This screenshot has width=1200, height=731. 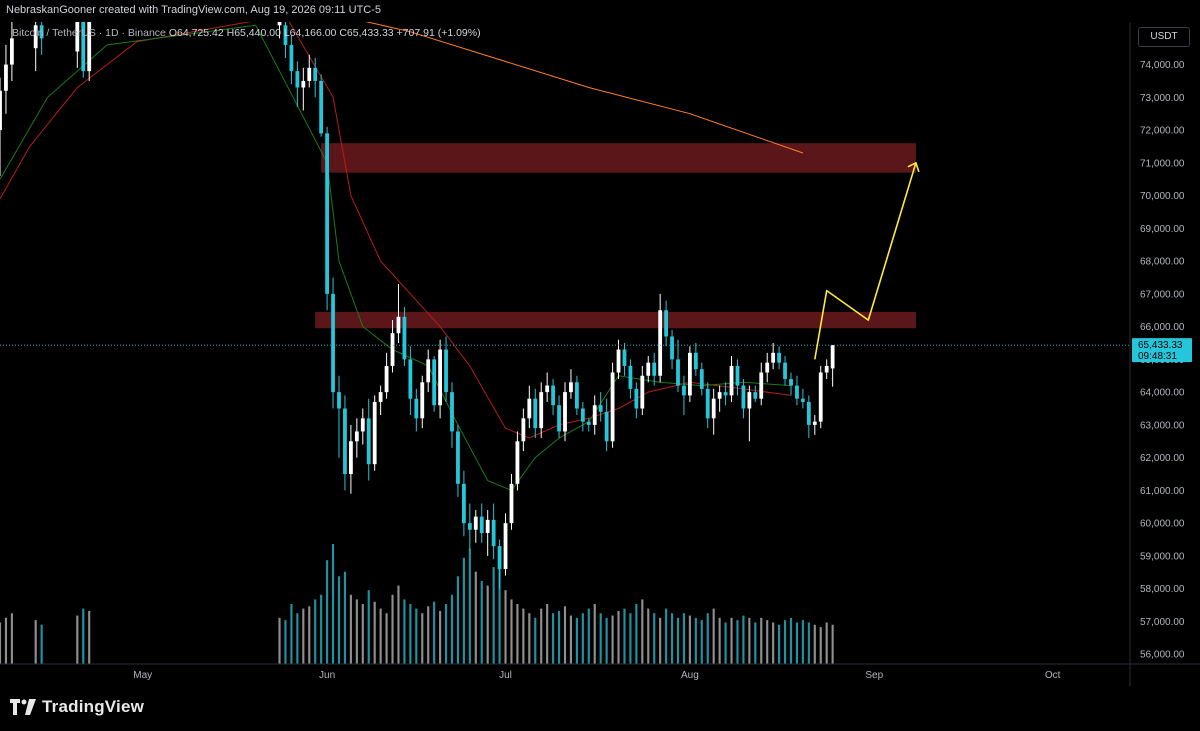 I want to click on projection-arrowhead, so click(x=913, y=167).